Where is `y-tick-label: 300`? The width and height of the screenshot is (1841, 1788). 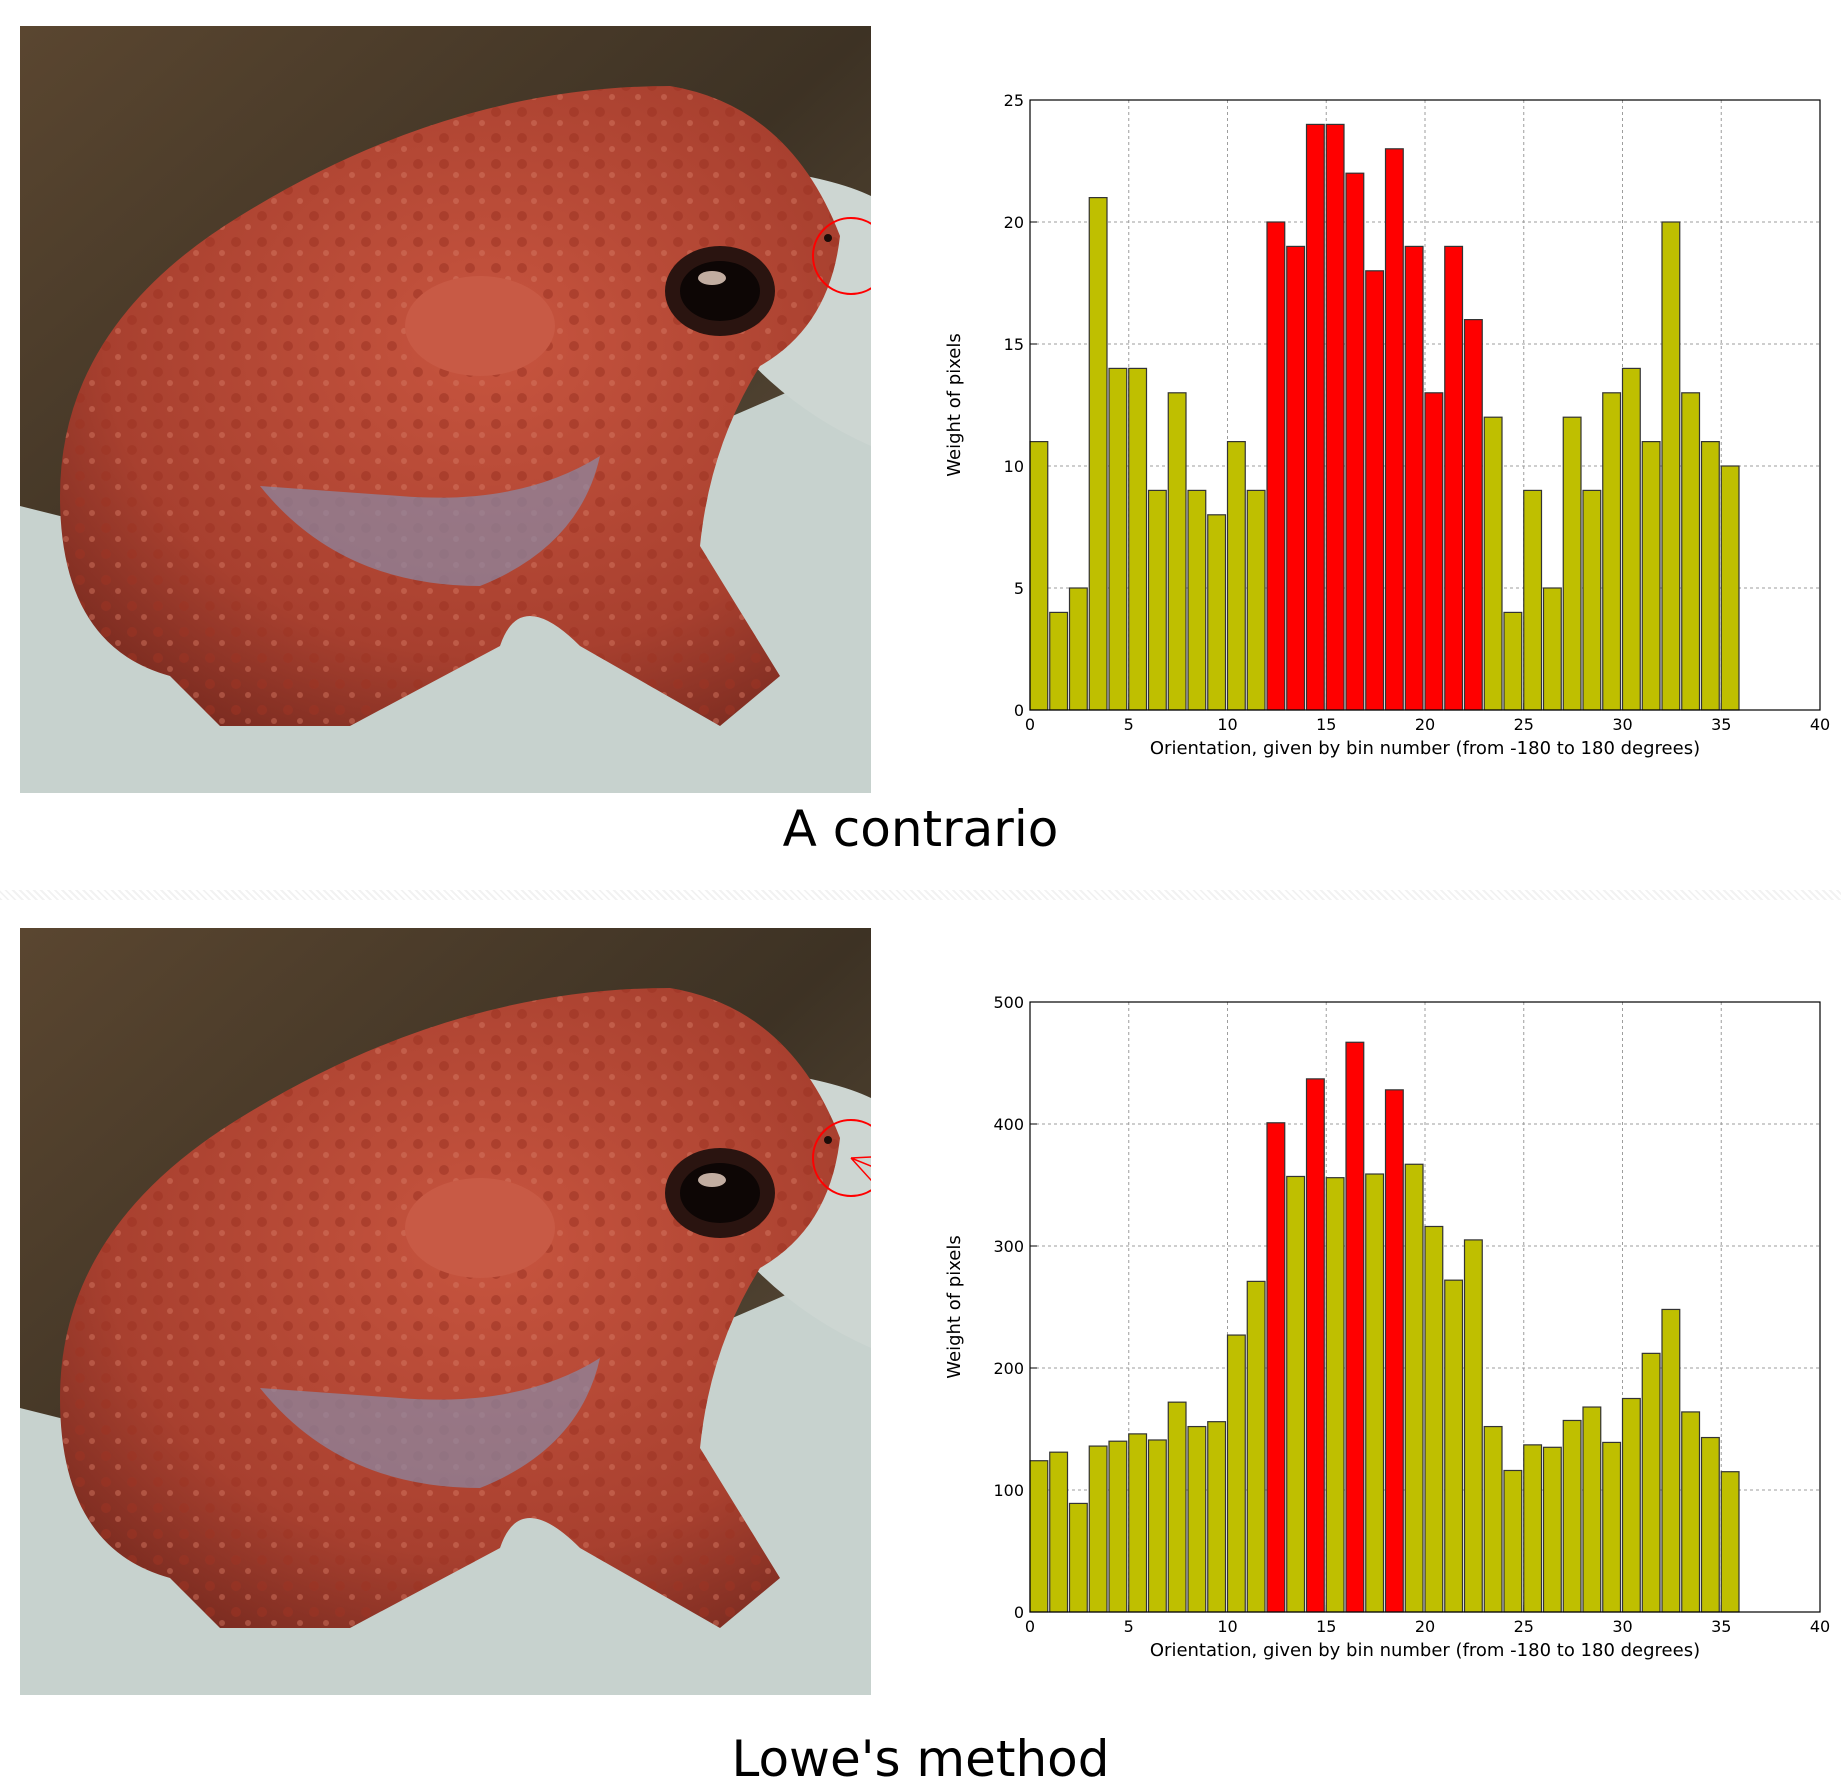 y-tick-label: 300 is located at coordinates (1008, 1246).